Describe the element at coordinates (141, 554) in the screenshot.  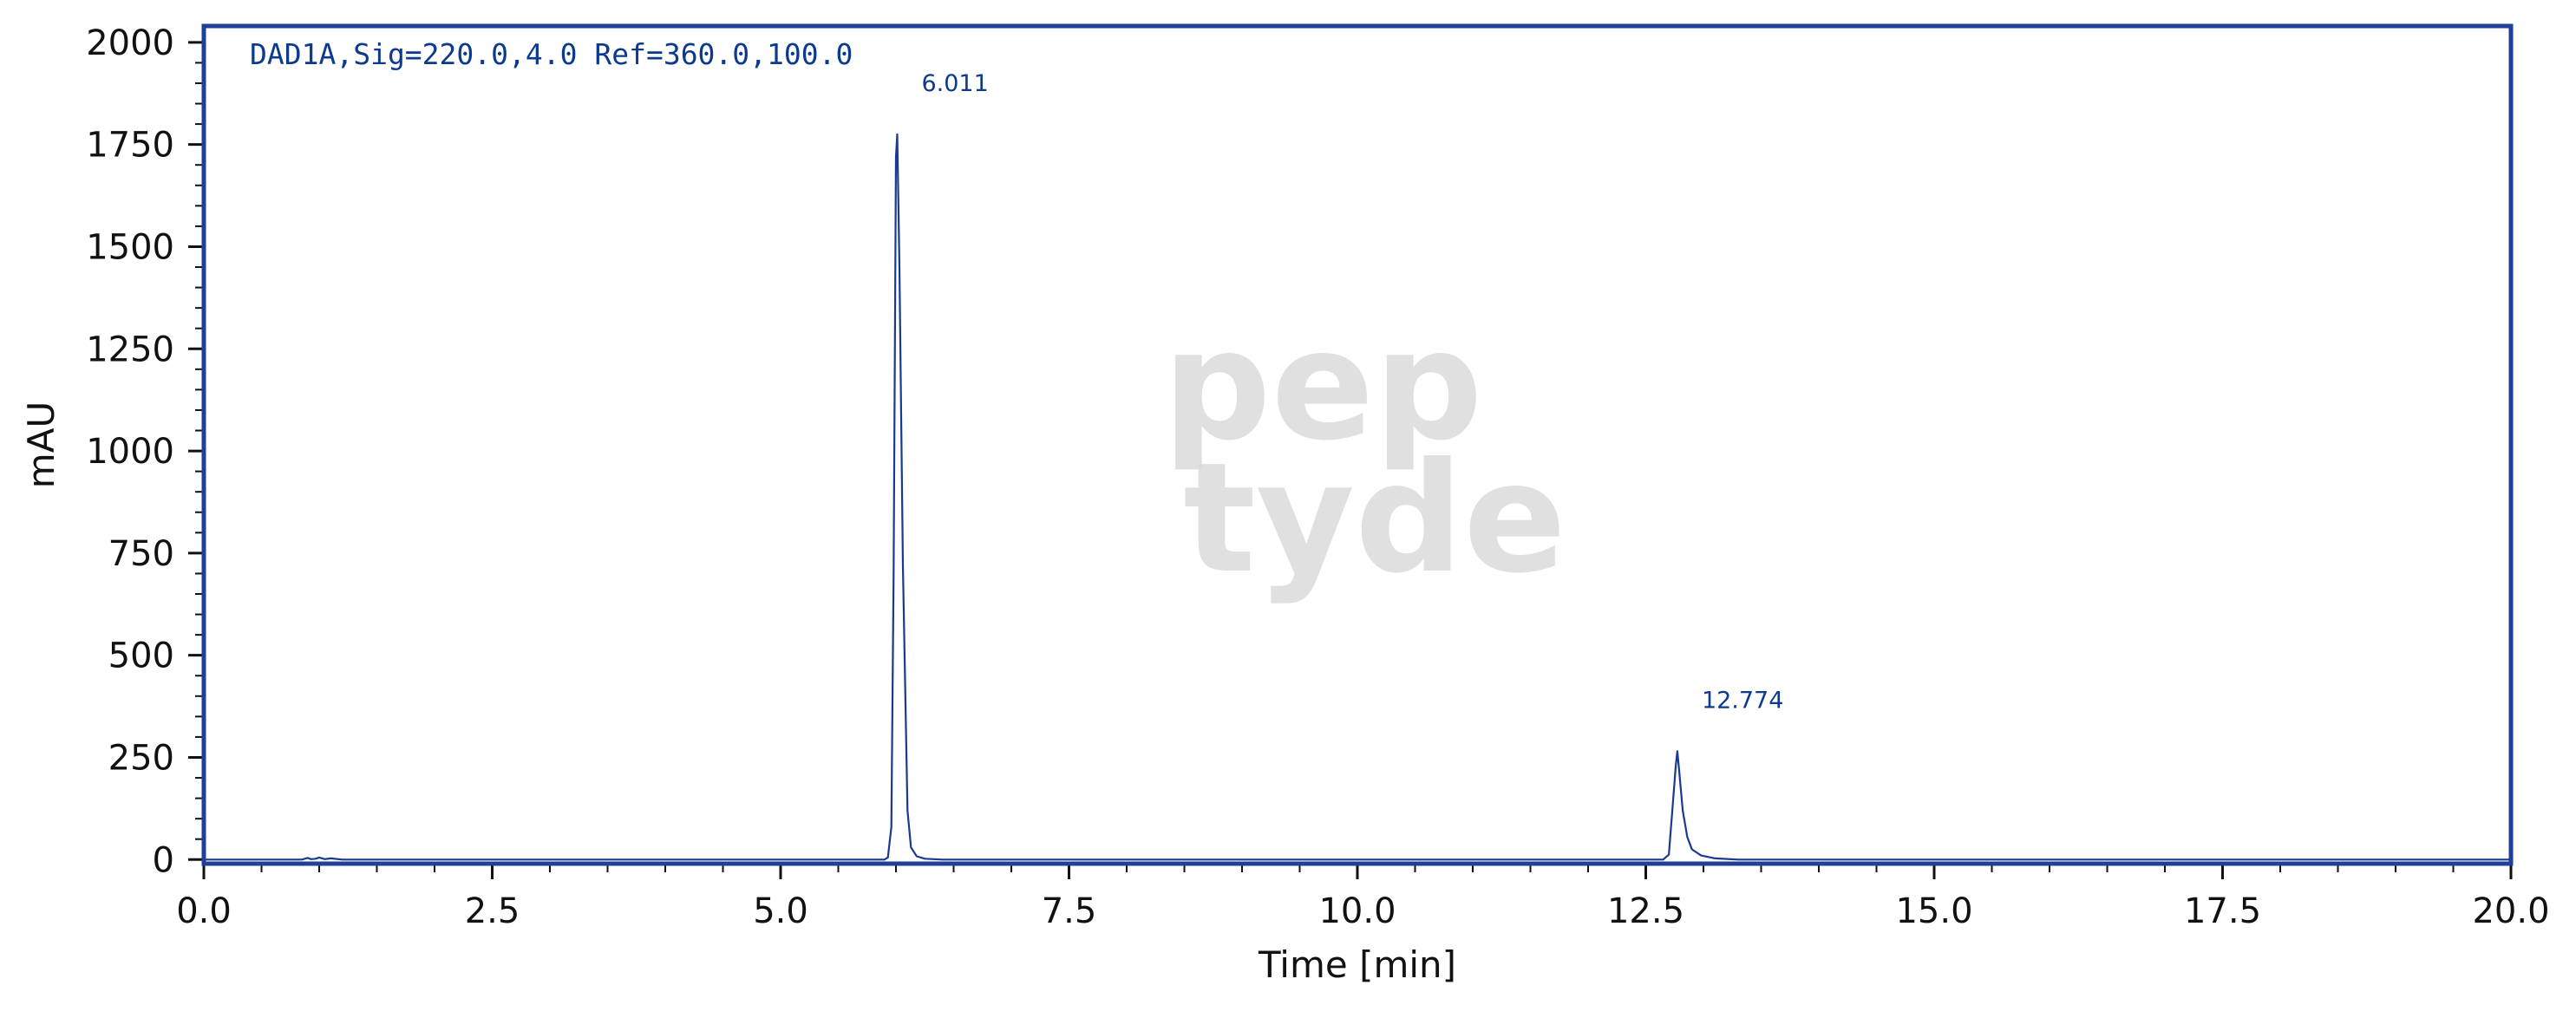
I see `y-tick-label: 750` at that location.